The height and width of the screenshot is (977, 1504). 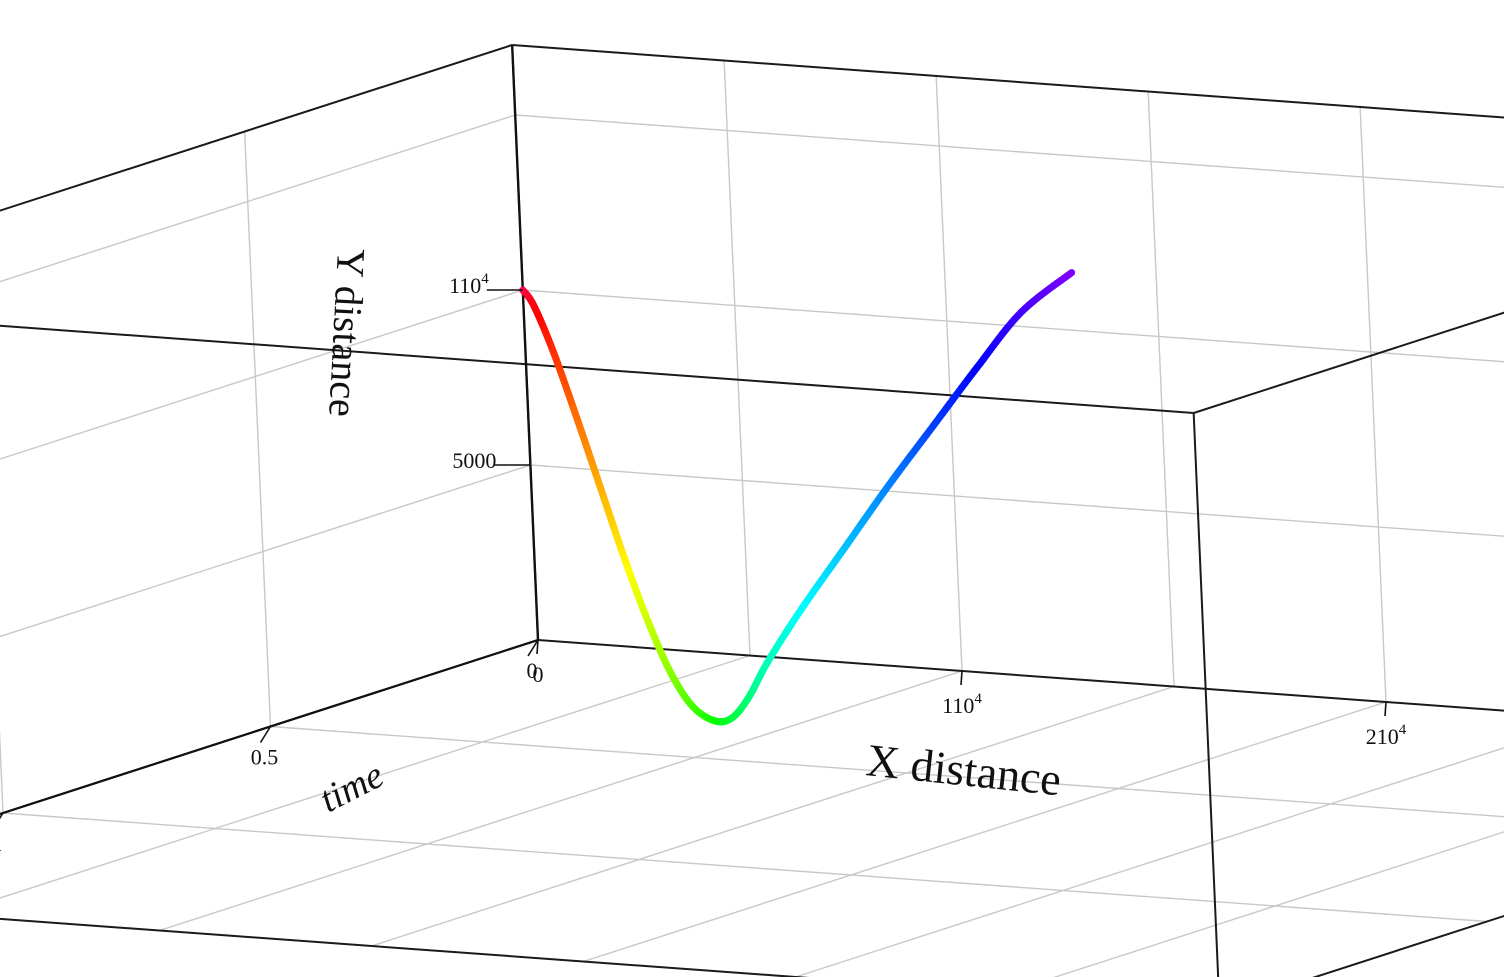 I want to click on x-tick-label: 1104, so click(x=962, y=704).